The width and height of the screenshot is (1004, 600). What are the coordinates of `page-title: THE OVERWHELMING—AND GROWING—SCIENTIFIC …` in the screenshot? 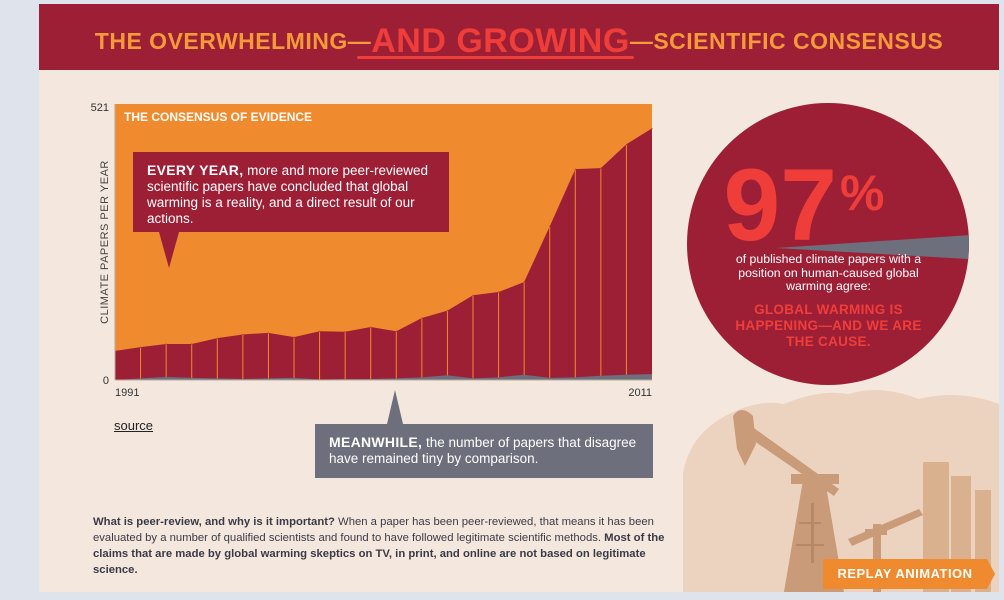 It's located at (519, 41).